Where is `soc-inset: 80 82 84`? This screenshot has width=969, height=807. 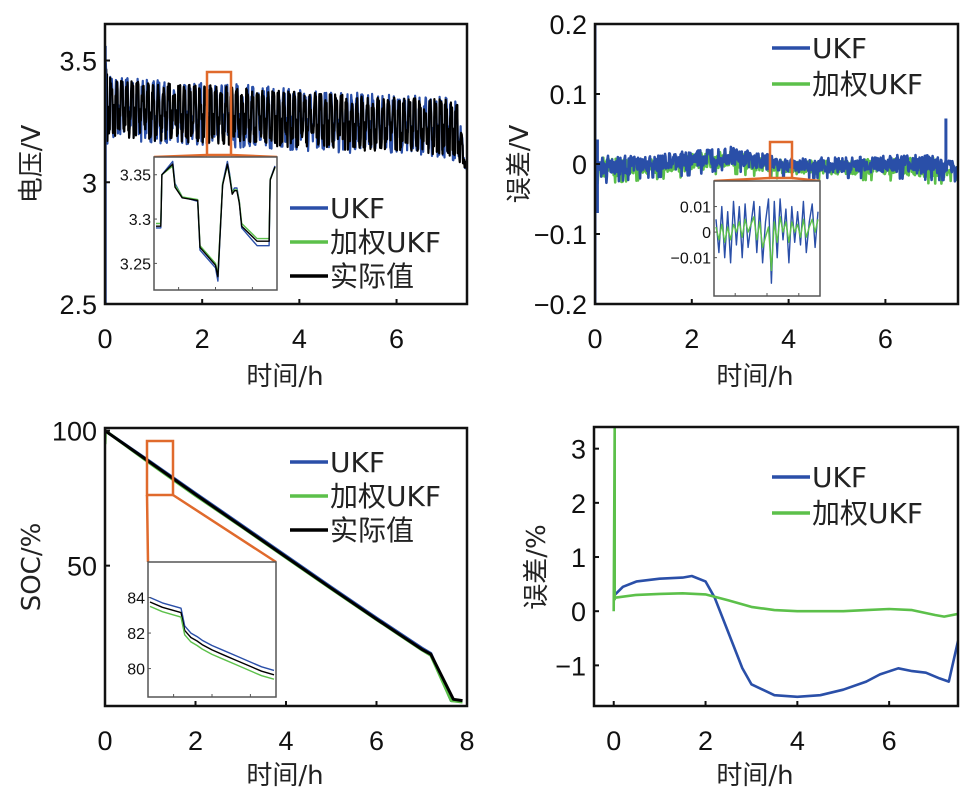 soc-inset: 80 82 84 is located at coordinates (202, 629).